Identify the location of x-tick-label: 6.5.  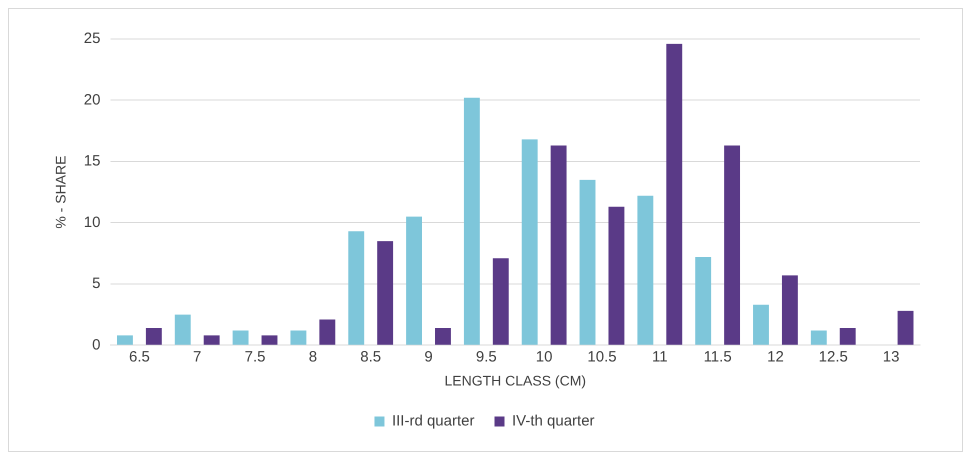
(139, 357).